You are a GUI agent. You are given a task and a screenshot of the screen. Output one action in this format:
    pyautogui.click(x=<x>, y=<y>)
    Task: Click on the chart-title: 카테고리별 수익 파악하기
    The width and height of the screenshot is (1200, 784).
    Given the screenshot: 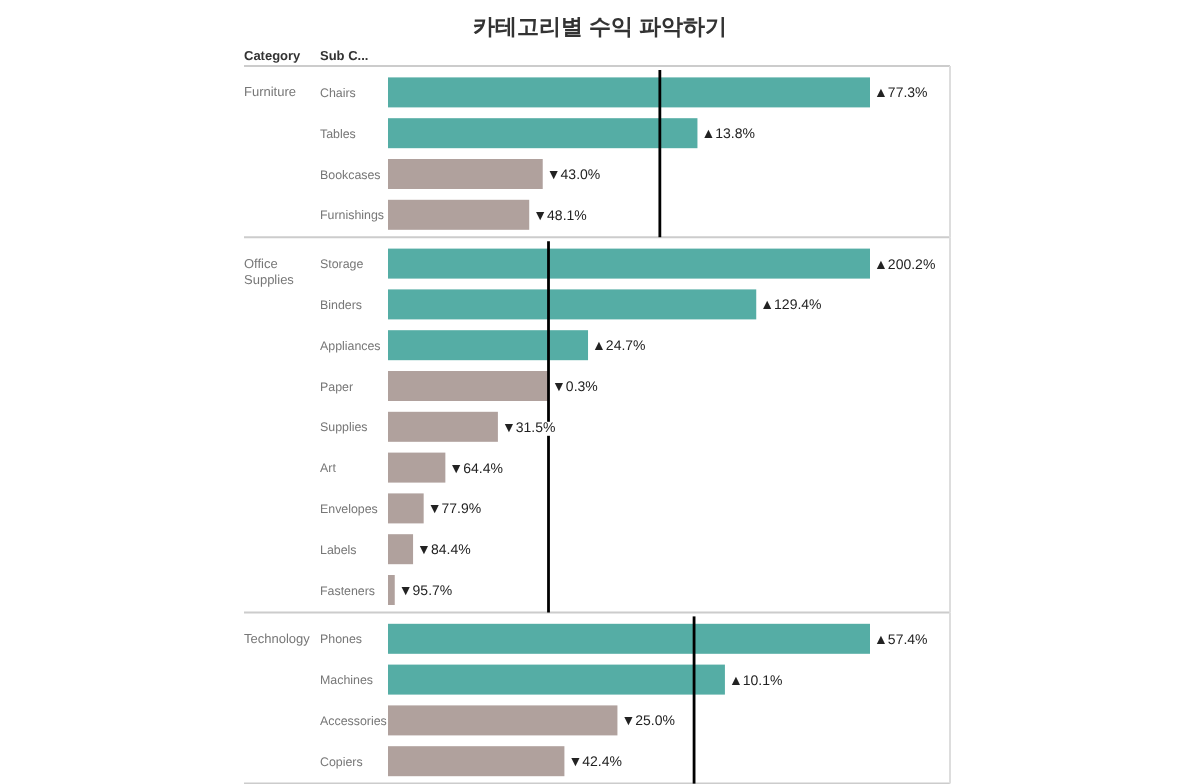 What is the action you would take?
    pyautogui.click(x=600, y=28)
    